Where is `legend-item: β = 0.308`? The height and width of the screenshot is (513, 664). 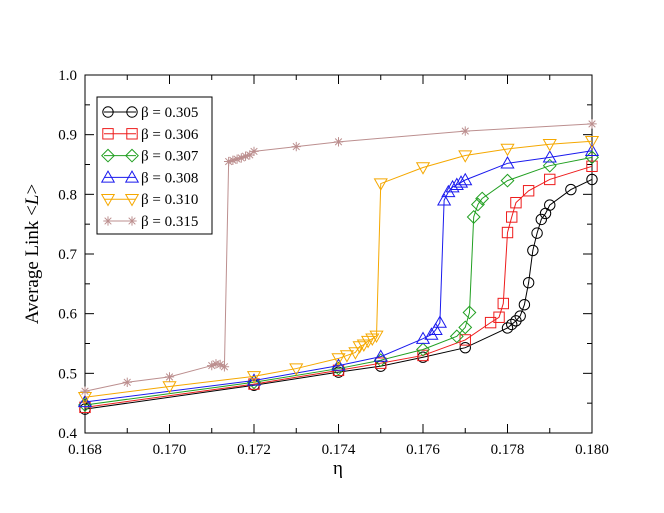 legend-item: β = 0.308 is located at coordinates (149, 178).